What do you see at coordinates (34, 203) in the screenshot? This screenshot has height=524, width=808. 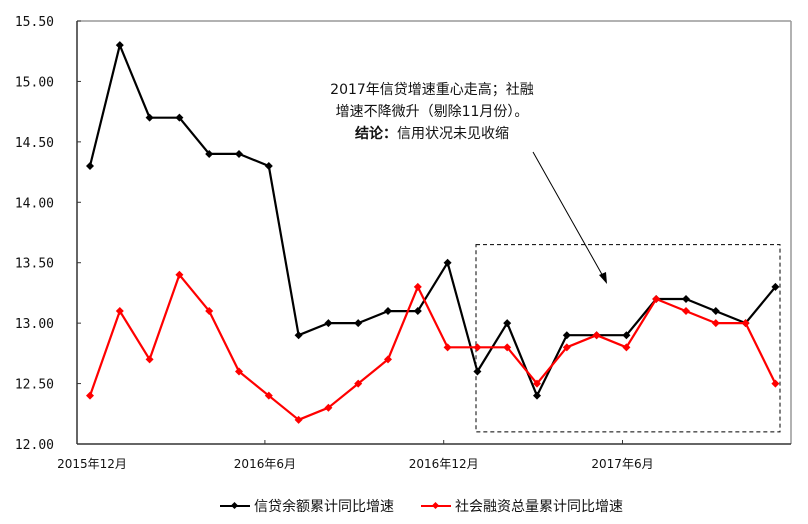 I see `y-tick-label: 14.00` at bounding box center [34, 203].